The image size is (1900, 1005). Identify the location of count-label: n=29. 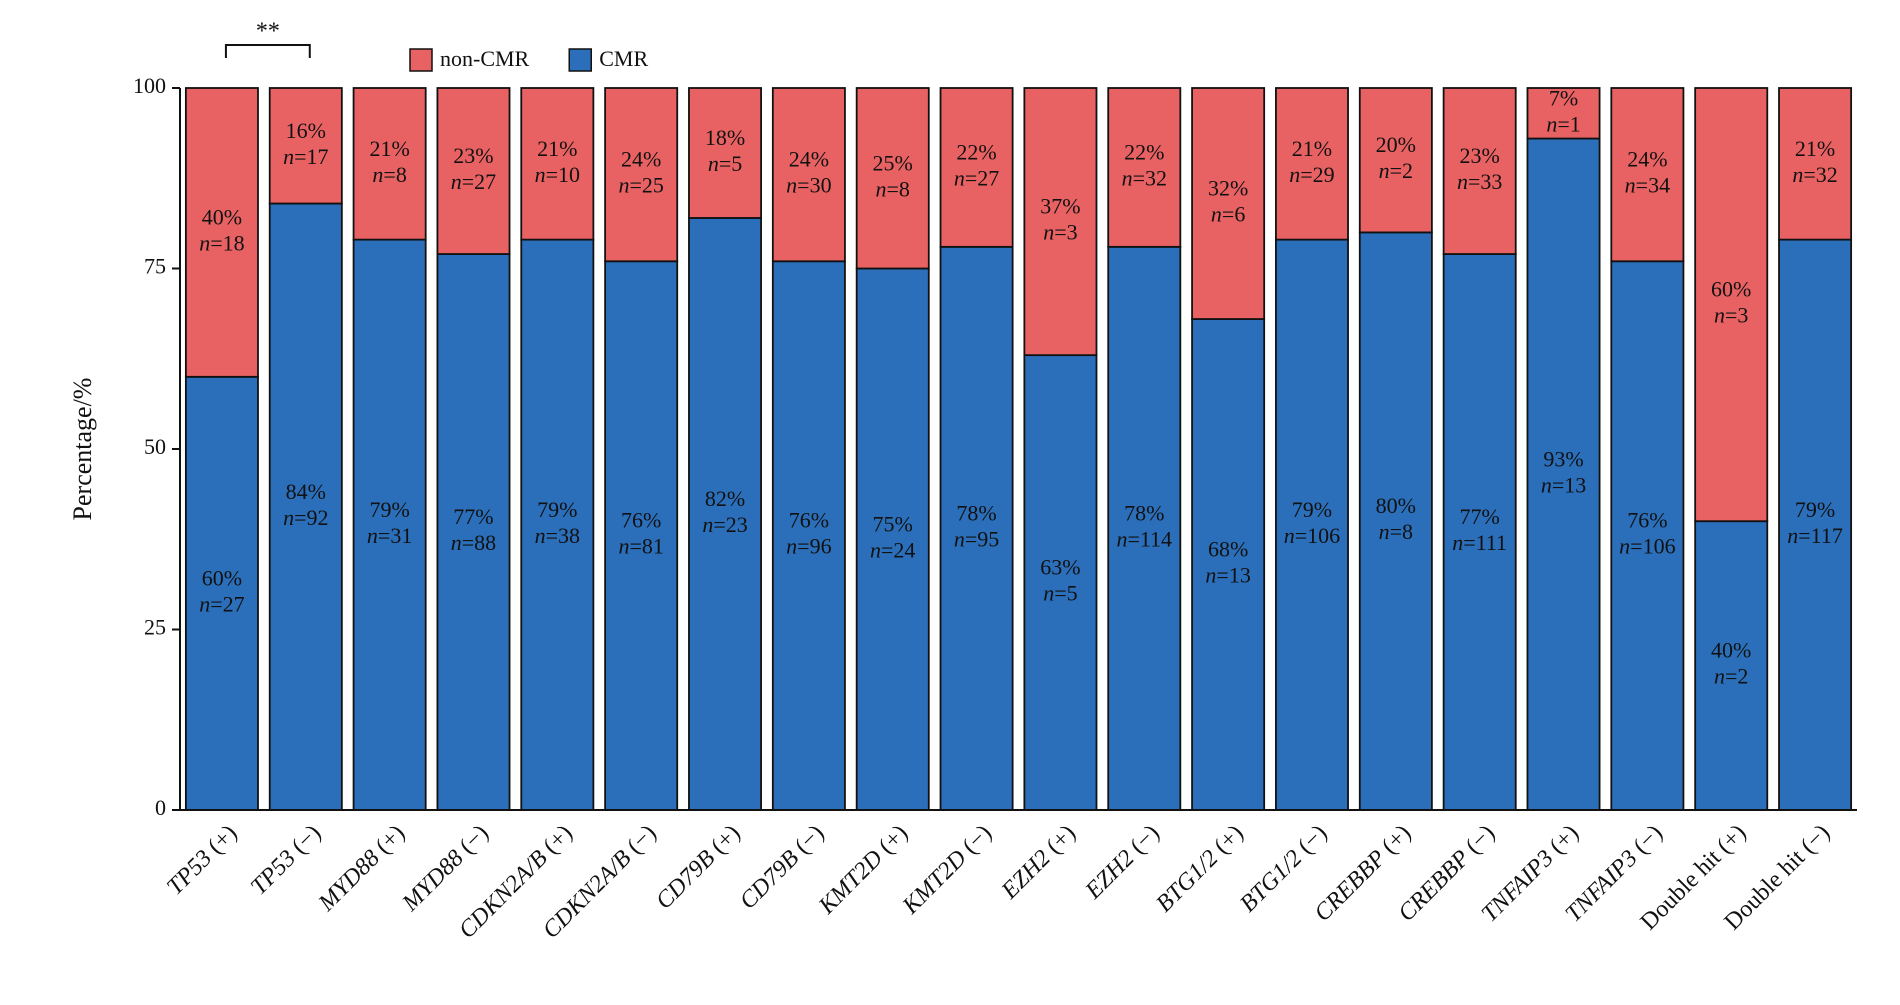
(1311, 174).